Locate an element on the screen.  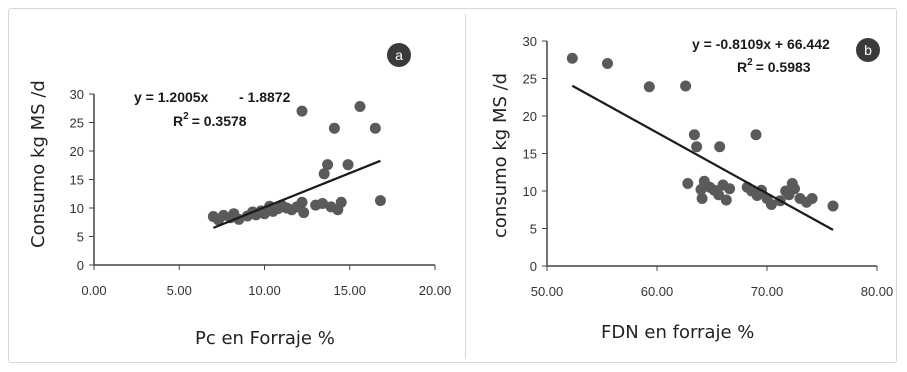
chart-b-xlabel: FDN en forraje % is located at coordinates (677, 332).